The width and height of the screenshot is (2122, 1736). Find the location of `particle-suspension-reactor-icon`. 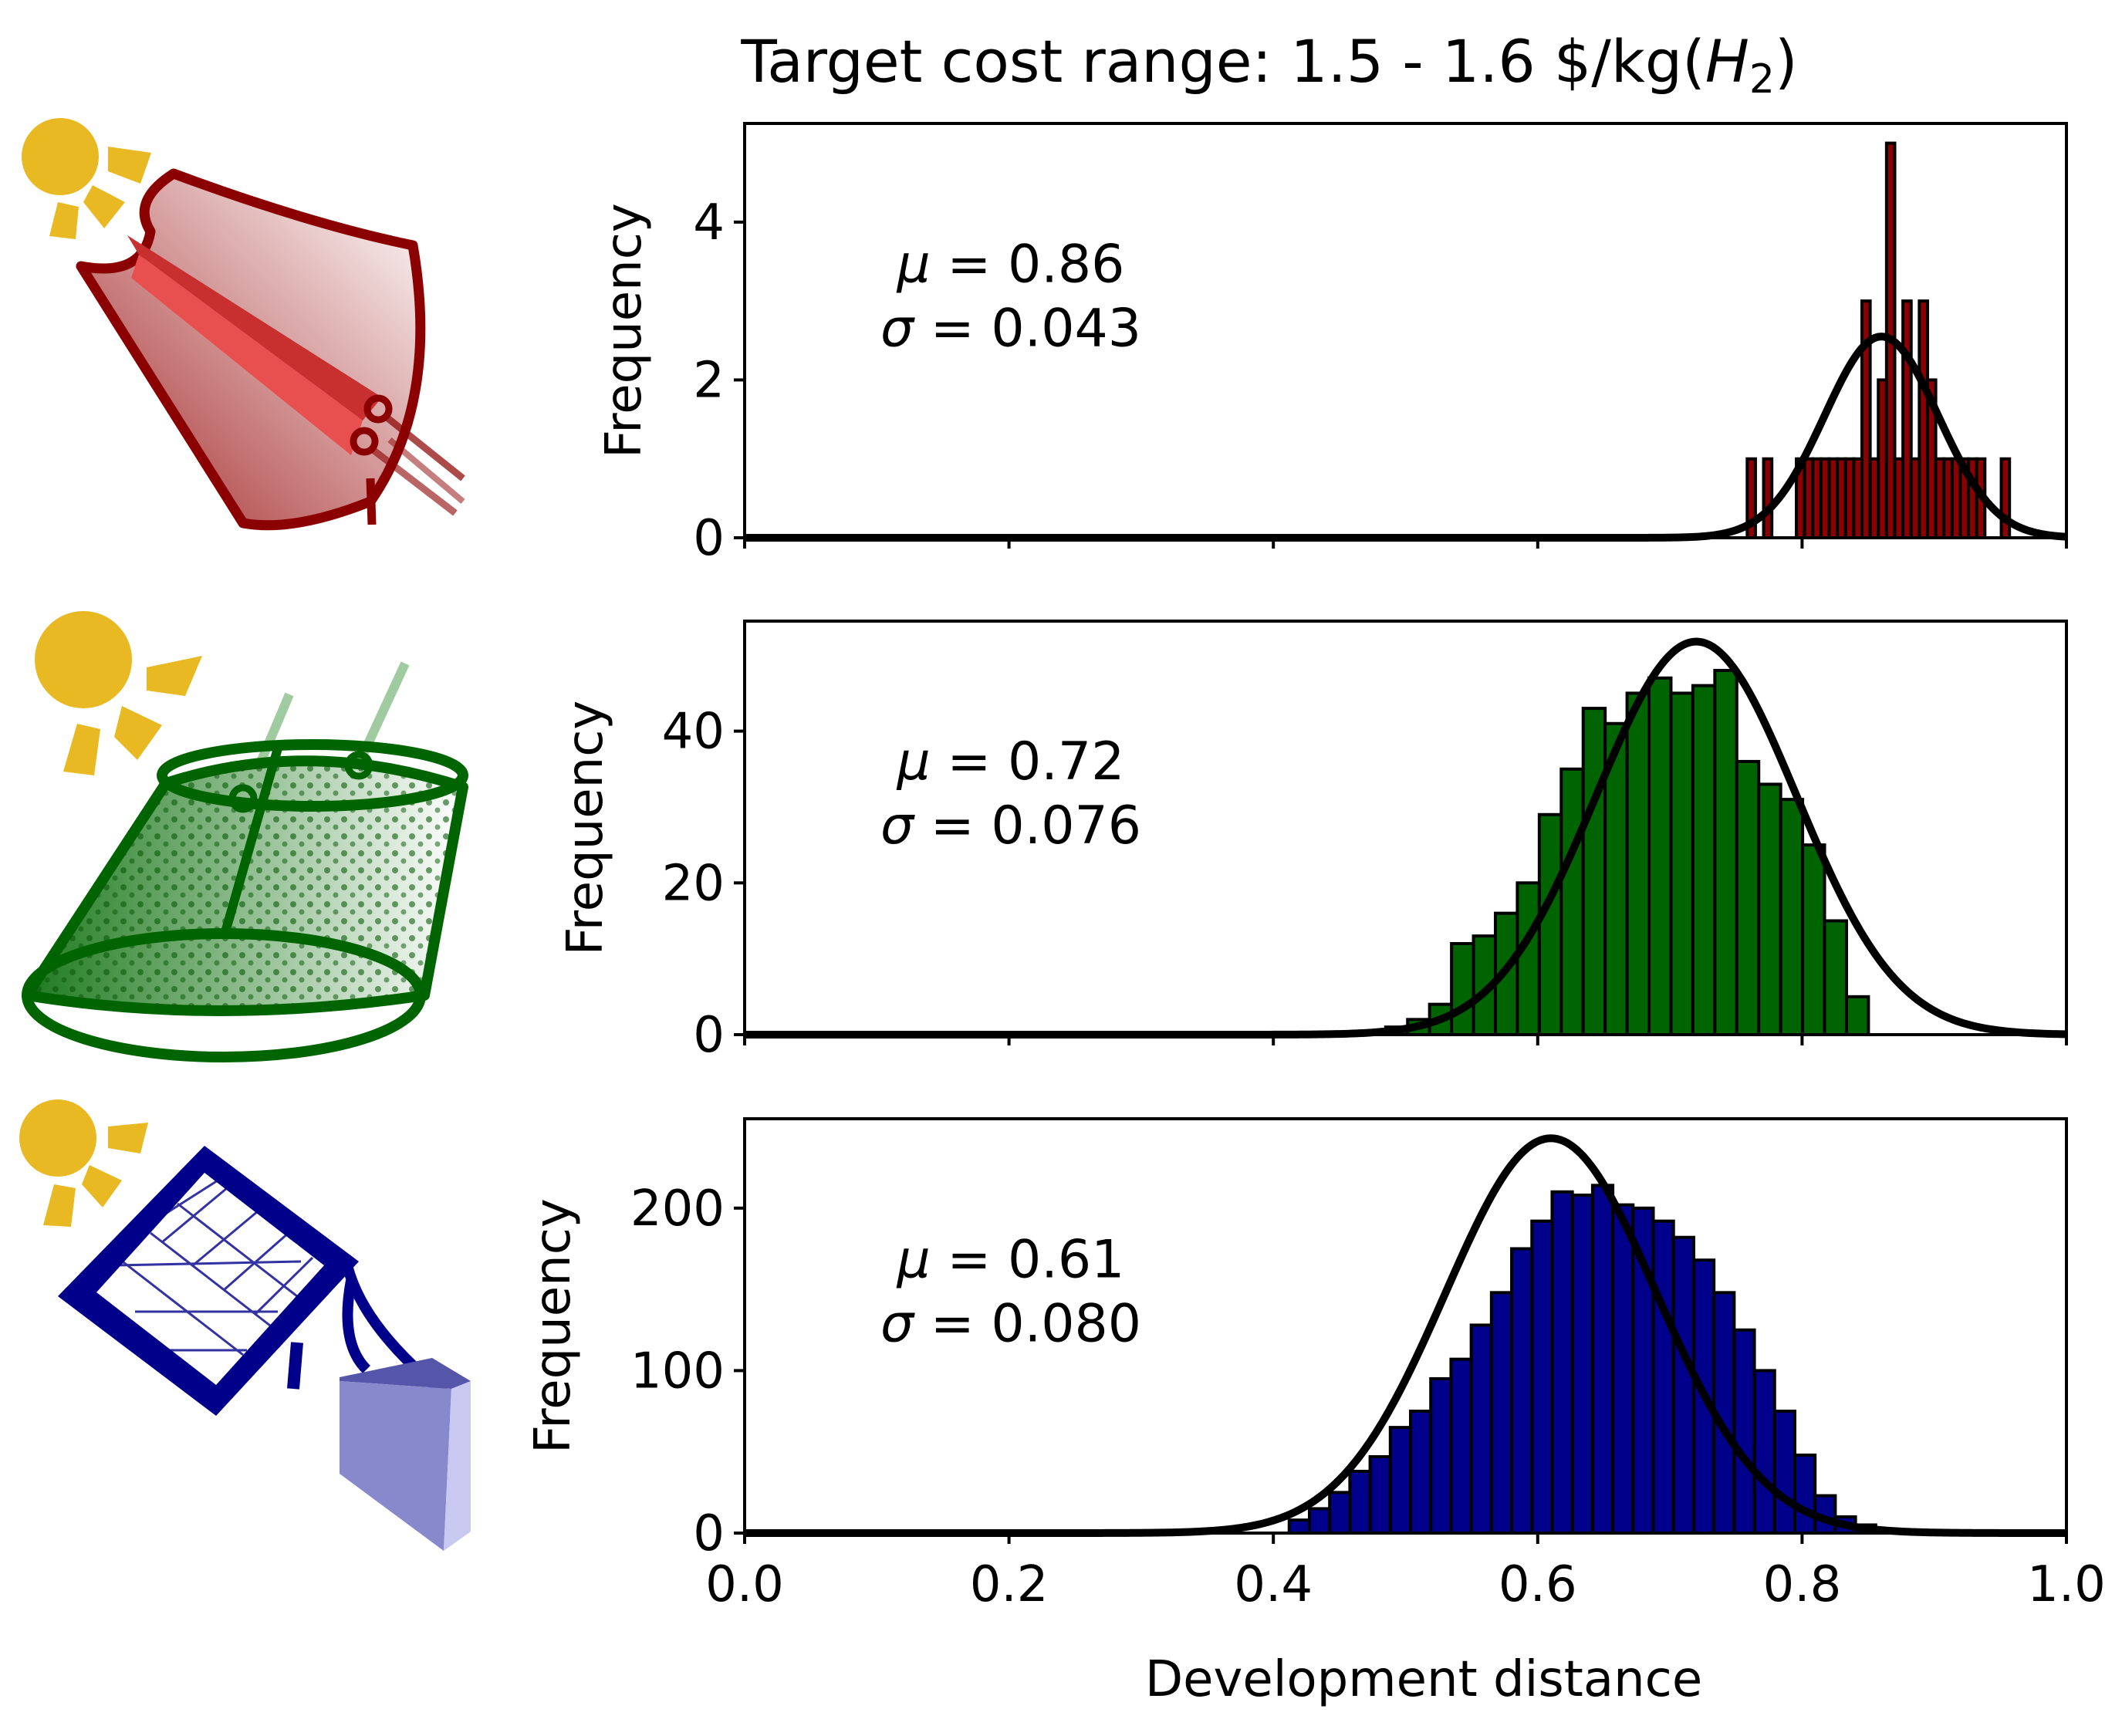

particle-suspension-reactor-icon is located at coordinates (245, 836).